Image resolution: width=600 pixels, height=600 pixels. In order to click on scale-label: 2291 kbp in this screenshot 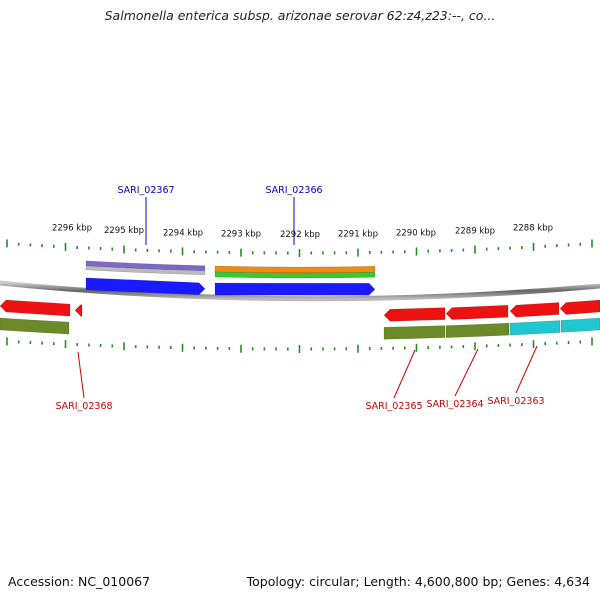, I will do `click(358, 235)`.